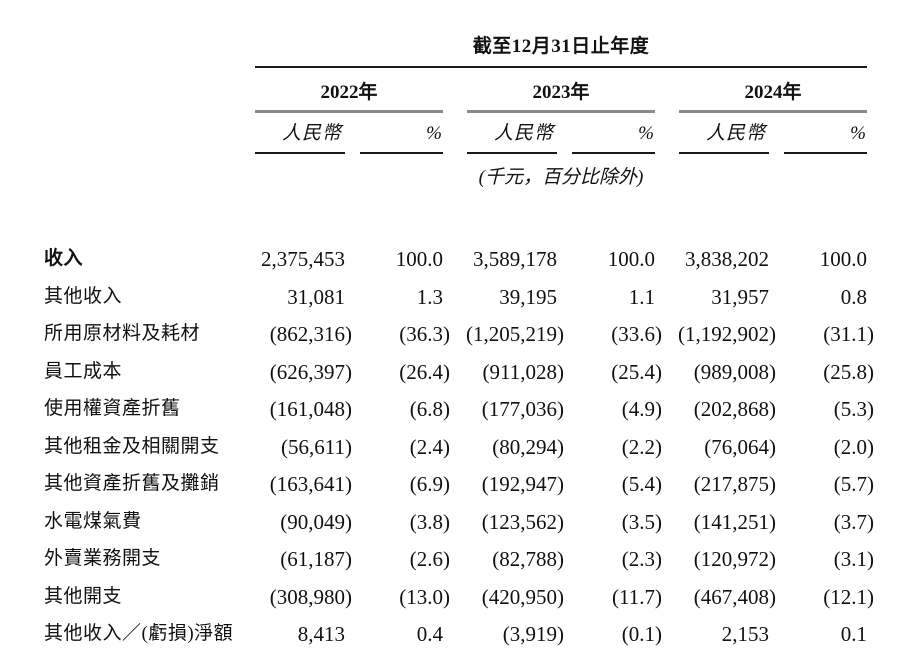  Describe the element at coordinates (429, 522) in the screenshot. I see `cell-value: (3.8)` at that location.